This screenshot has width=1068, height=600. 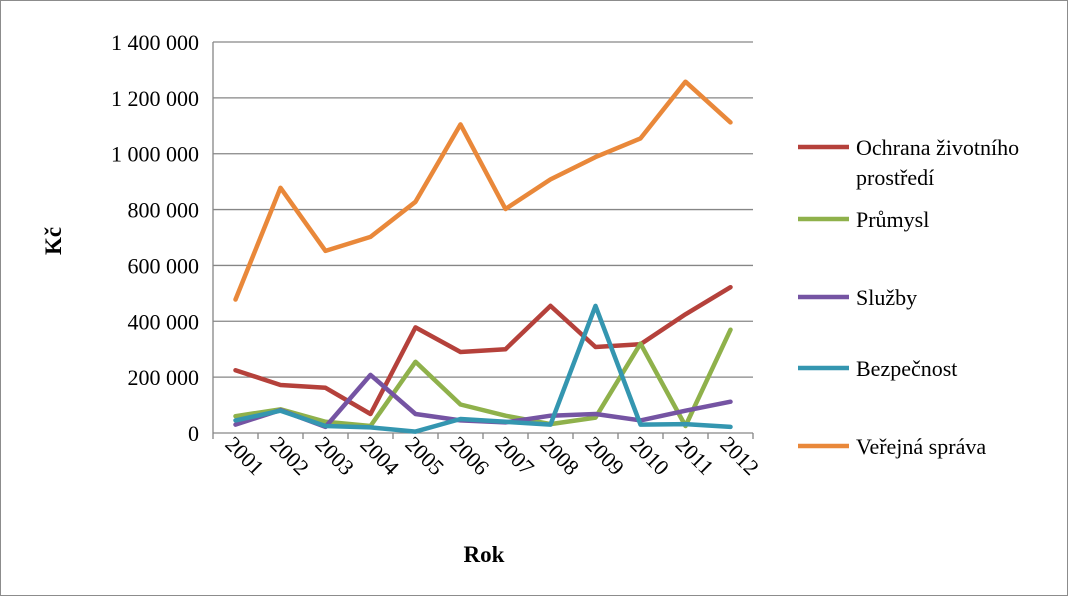 What do you see at coordinates (484, 554) in the screenshot?
I see `x-axis-title: Rok` at bounding box center [484, 554].